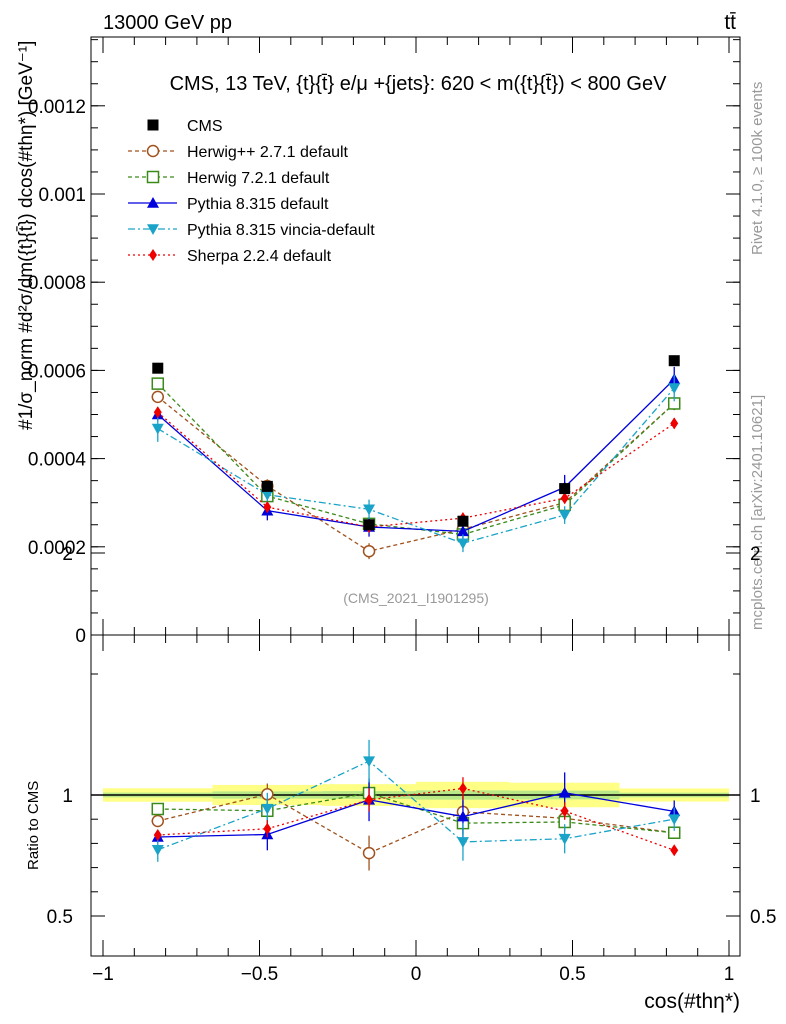  I want to click on legend-label: Herwig 7.2.1 default, so click(258, 178).